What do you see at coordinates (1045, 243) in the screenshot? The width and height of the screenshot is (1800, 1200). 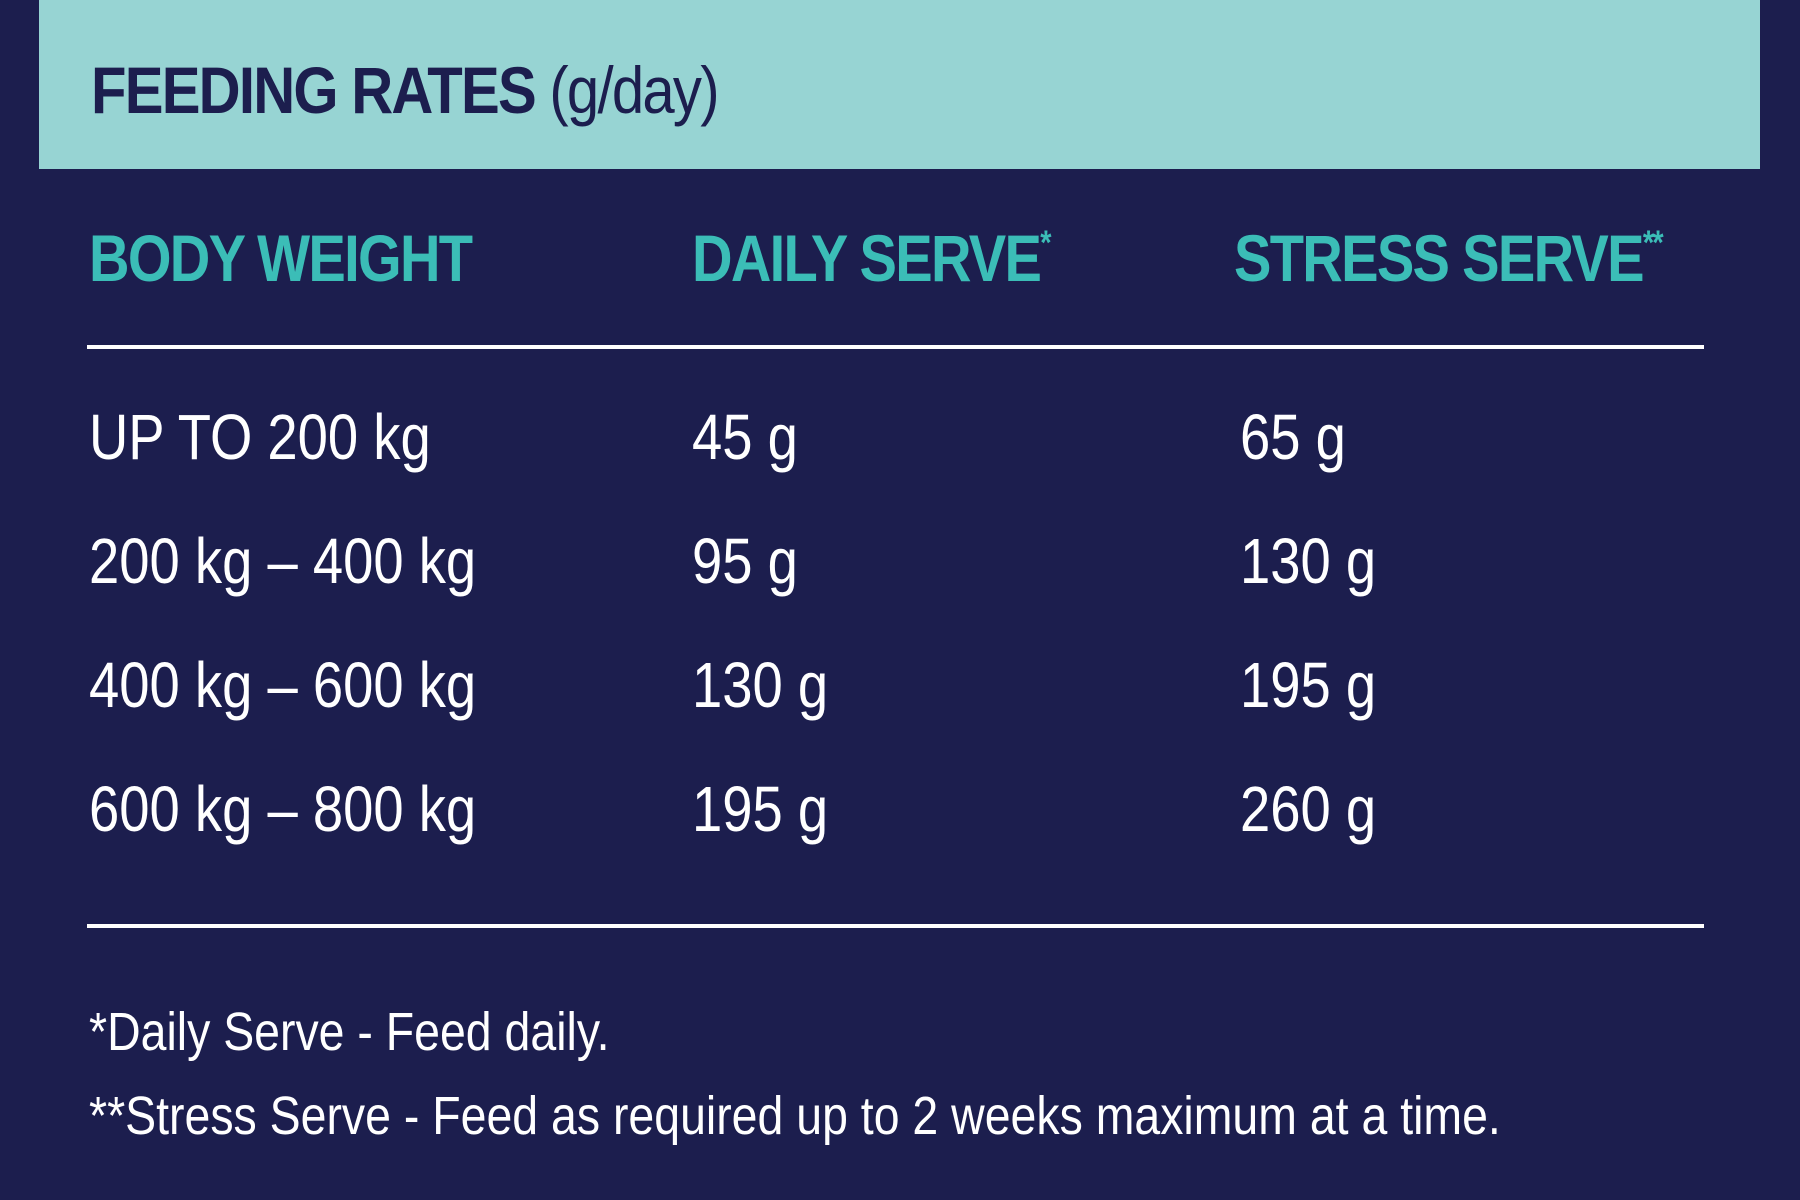 I see `footnote-mark: *` at bounding box center [1045, 243].